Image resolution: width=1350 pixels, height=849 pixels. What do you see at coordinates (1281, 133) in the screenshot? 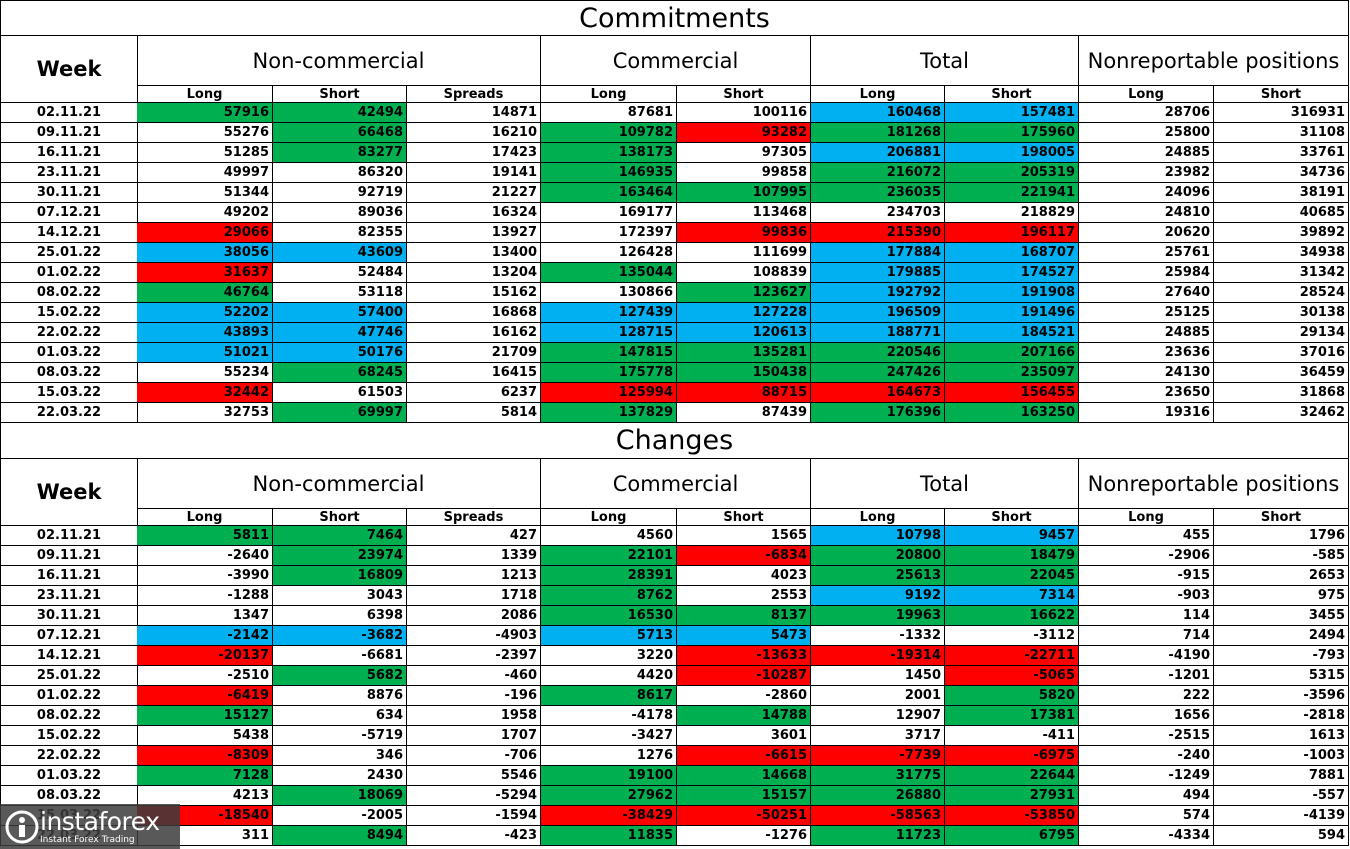
I see `value-cell: 31108` at bounding box center [1281, 133].